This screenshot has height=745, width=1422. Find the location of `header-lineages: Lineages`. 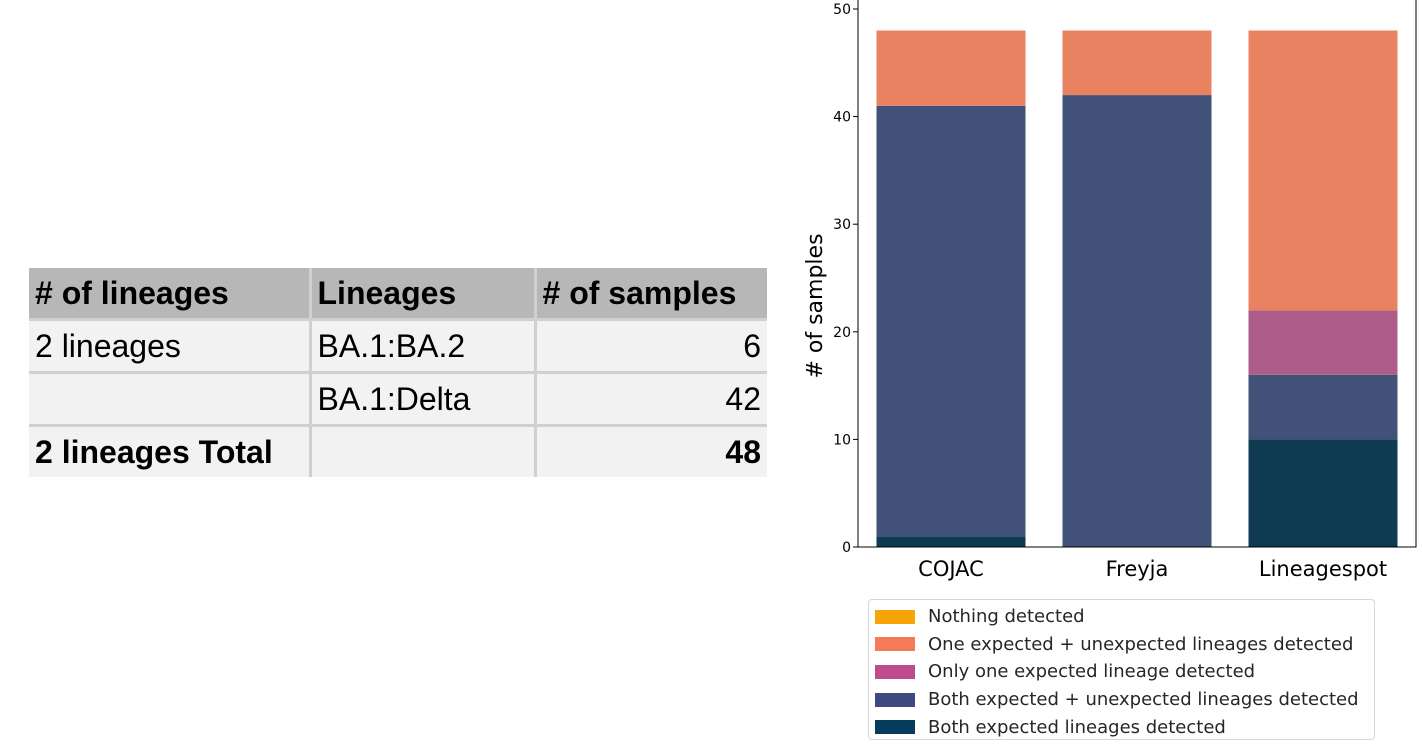

header-lineages: Lineages is located at coordinates (422, 294).